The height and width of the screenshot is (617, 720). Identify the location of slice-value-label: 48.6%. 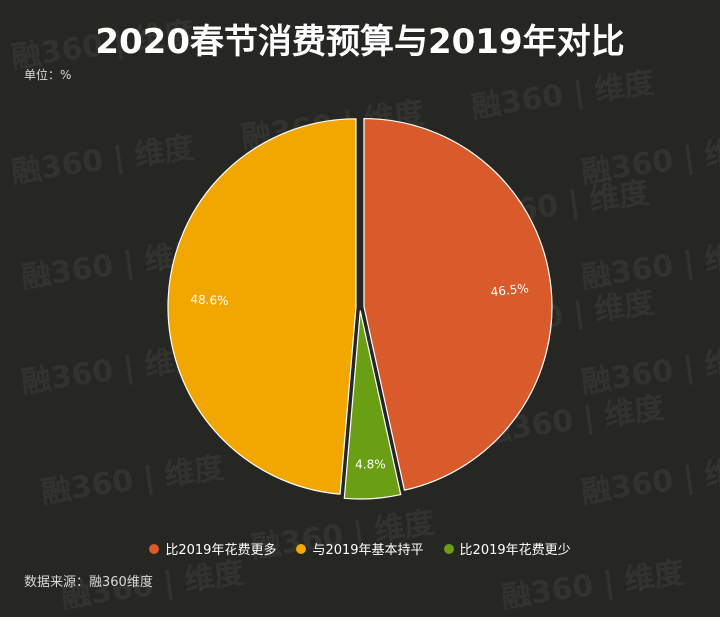
(209, 300).